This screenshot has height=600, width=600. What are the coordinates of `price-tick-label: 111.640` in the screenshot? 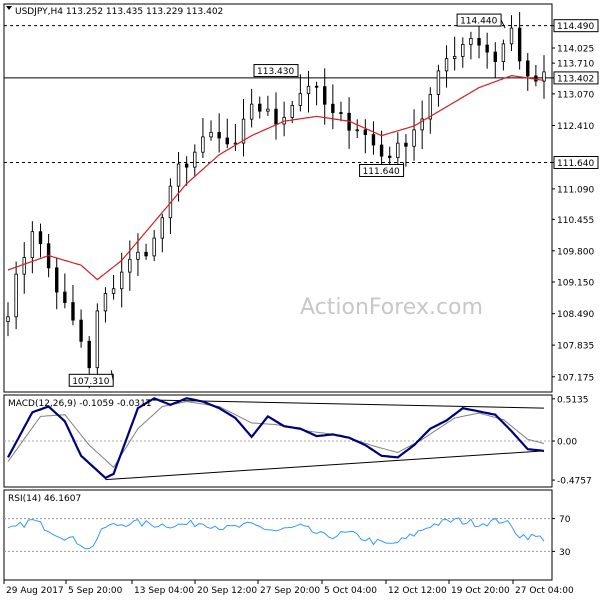 It's located at (575, 164).